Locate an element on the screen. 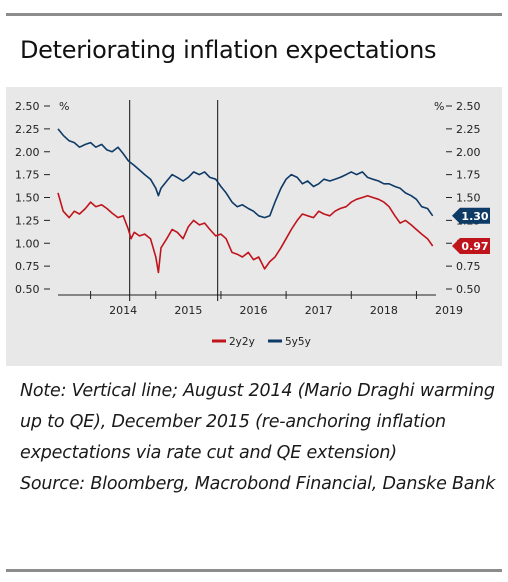 Image resolution: width=508 pixels, height=582 pixels. y-tick-label-left: 1.50 is located at coordinates (27, 198).